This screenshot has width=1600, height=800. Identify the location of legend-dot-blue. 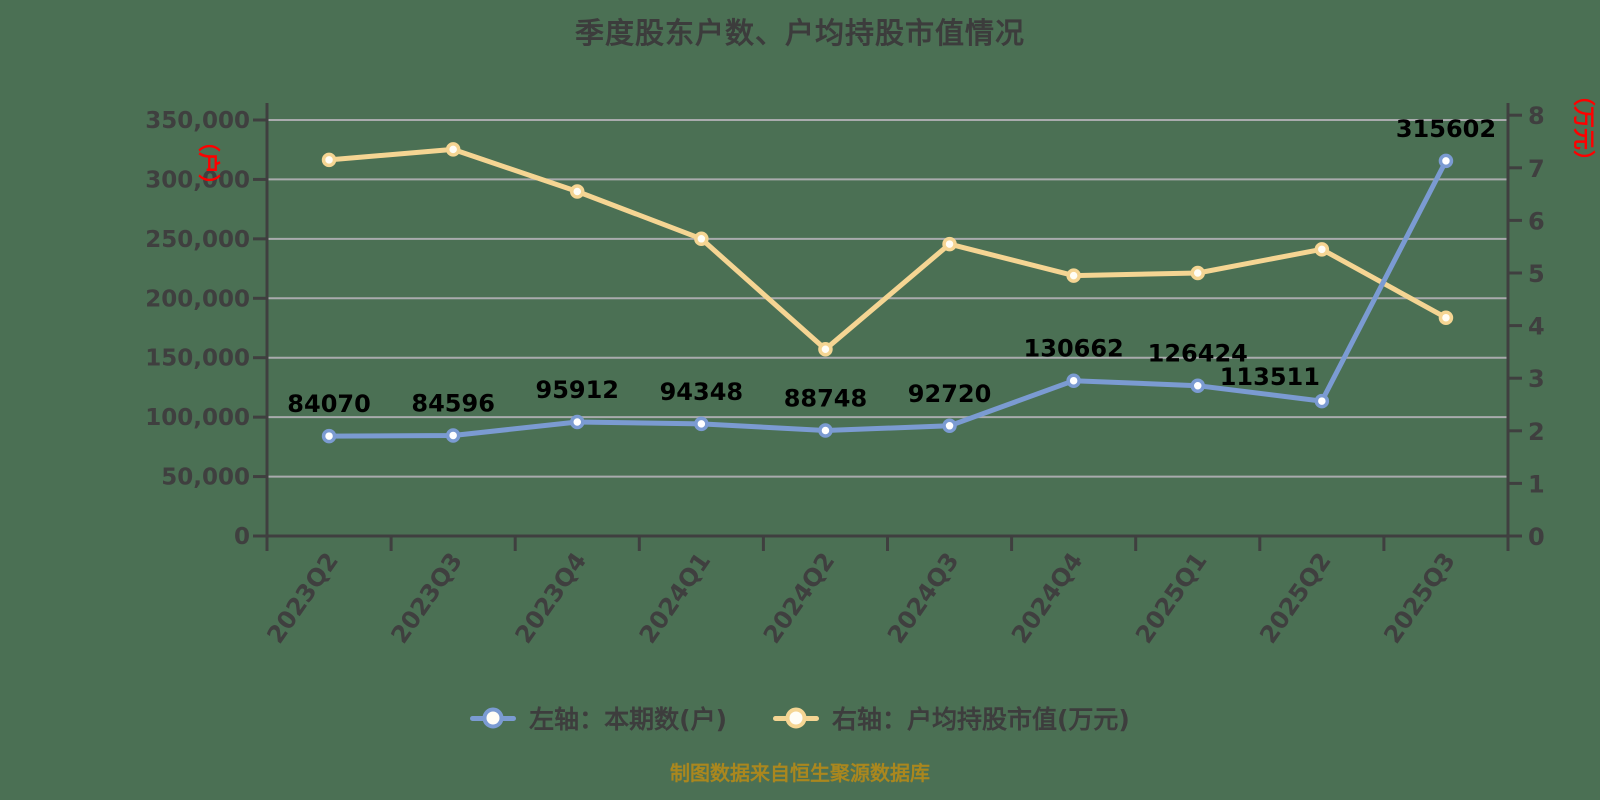
(493, 718).